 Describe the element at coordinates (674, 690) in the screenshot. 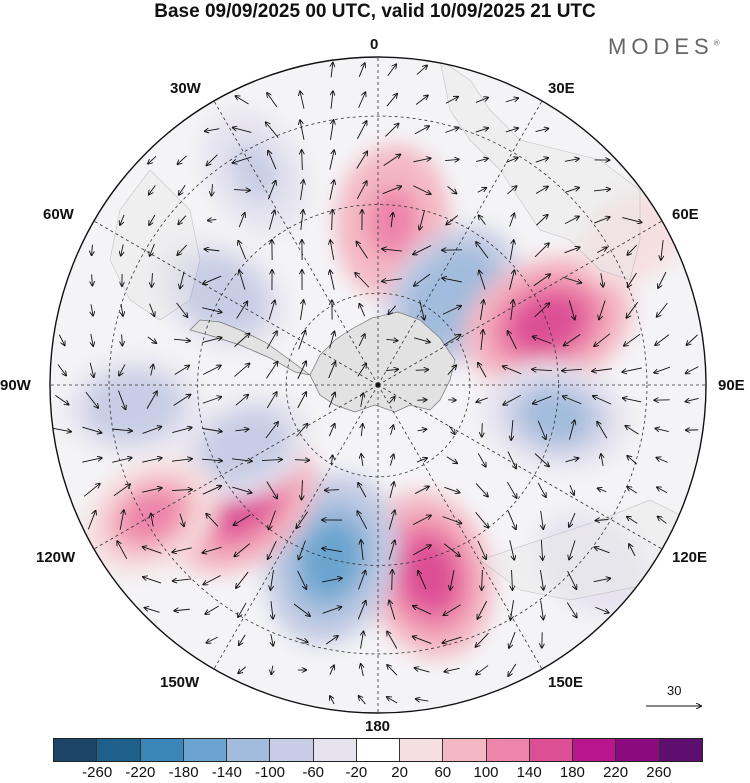

I see `reference-vector-label: 30` at that location.